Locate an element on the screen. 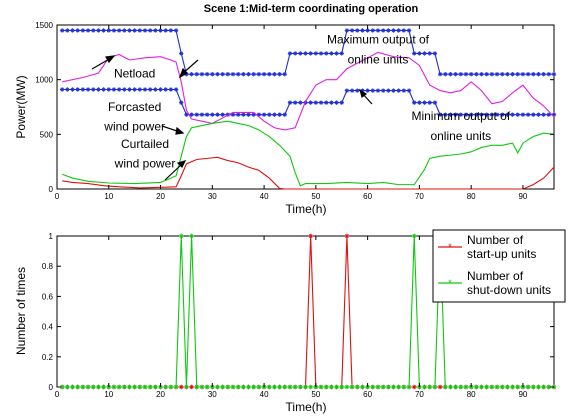 Image resolution: width=573 pixels, height=419 pixels. bot-ytick-label: 0.4 is located at coordinates (48, 327).